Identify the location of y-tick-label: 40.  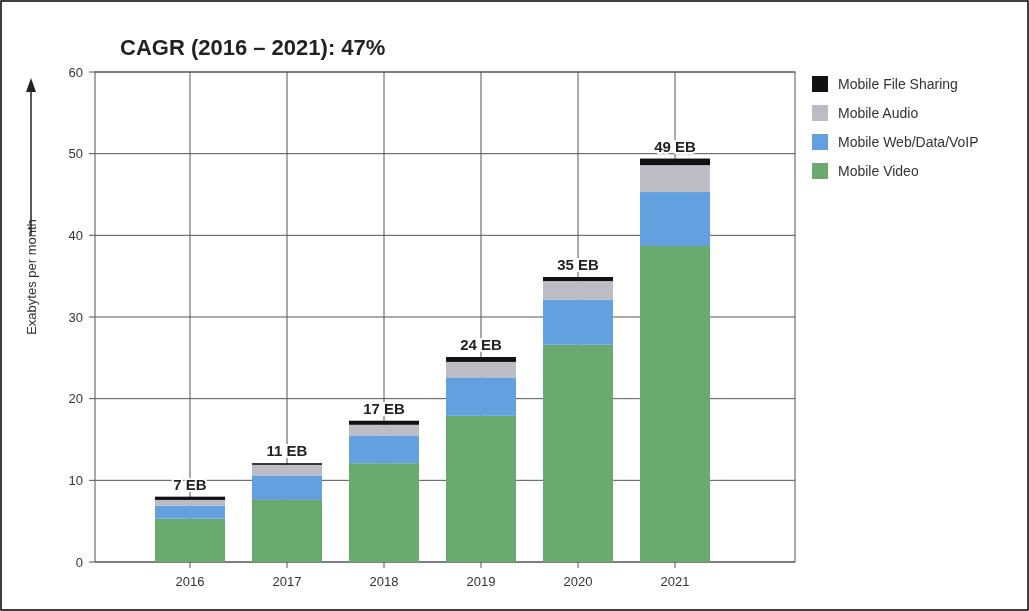
(75, 235).